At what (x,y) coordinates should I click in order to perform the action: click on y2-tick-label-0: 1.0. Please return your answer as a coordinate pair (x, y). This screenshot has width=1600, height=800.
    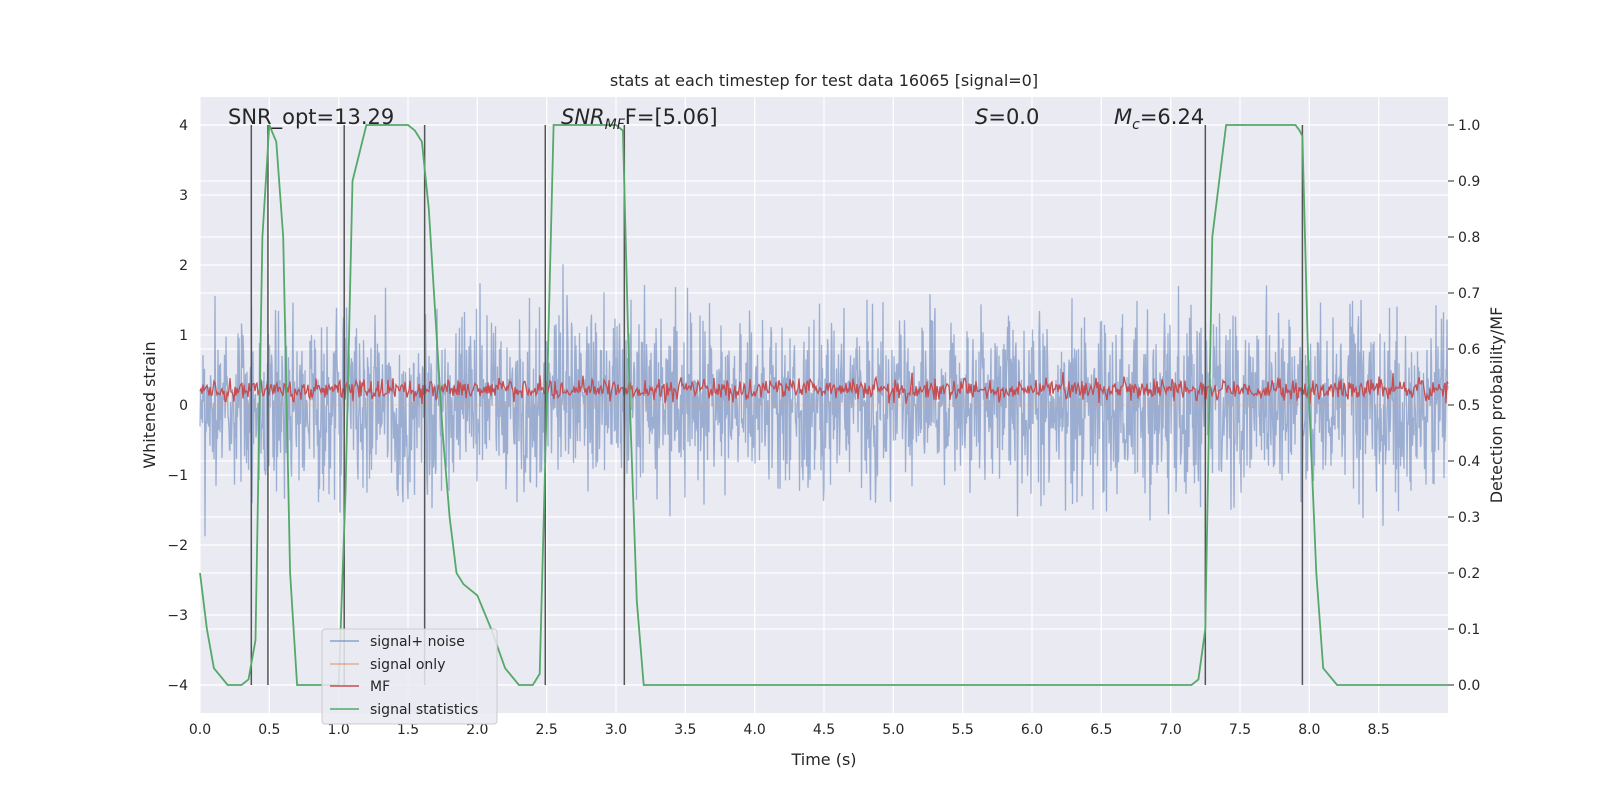
    Looking at the image, I should click on (1469, 126).